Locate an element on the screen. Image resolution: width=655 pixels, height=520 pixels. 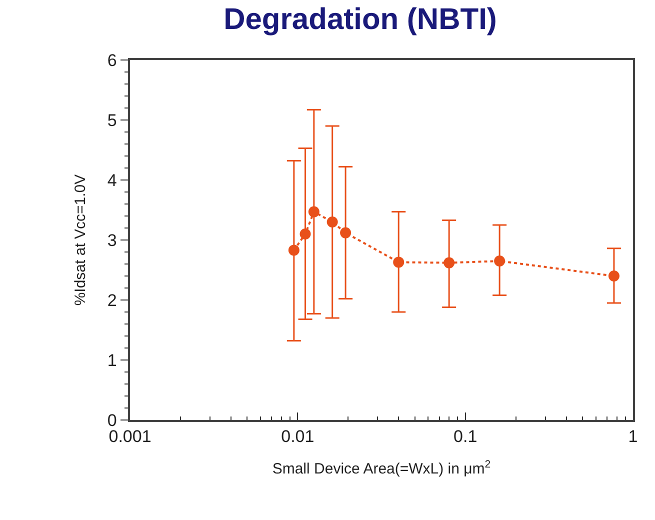
x-tick-label: 1 is located at coordinates (633, 436).